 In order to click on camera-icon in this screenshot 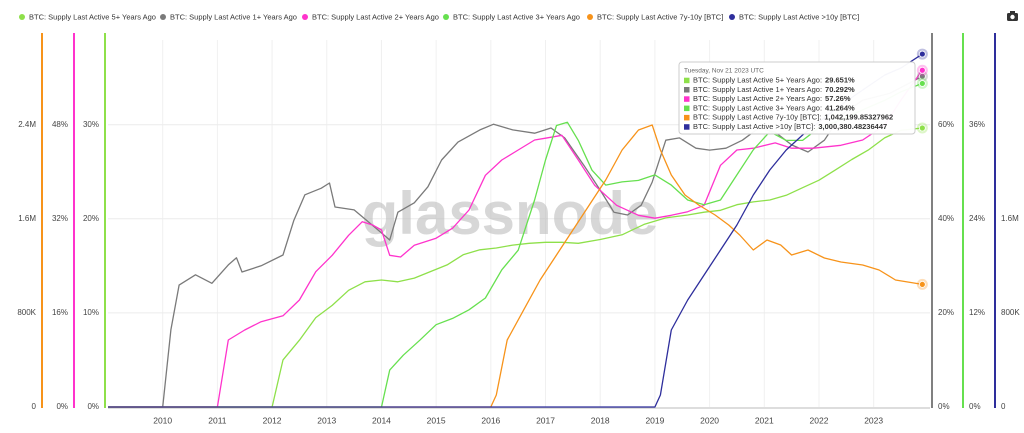, I will do `click(1012, 16)`.